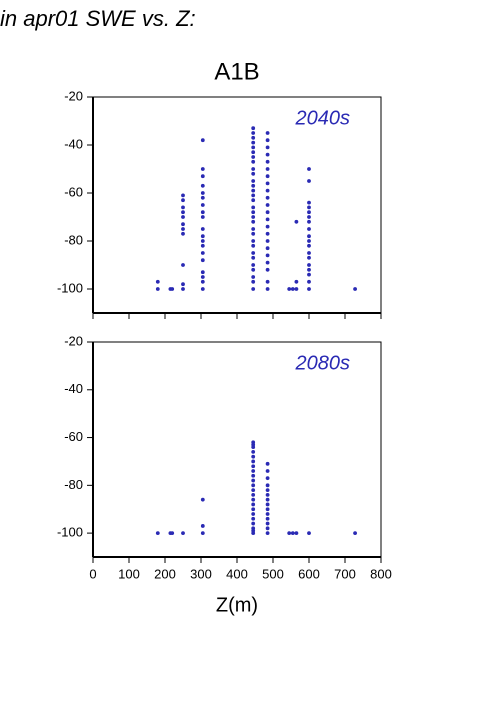 The image size is (501, 709). What do you see at coordinates (73, 95) in the screenshot?
I see `y-tick-label: -20` at bounding box center [73, 95].